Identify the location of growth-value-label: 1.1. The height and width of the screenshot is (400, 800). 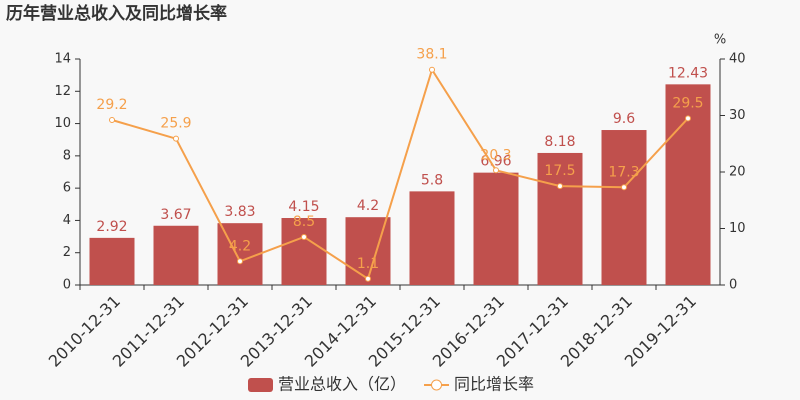
(368, 264).